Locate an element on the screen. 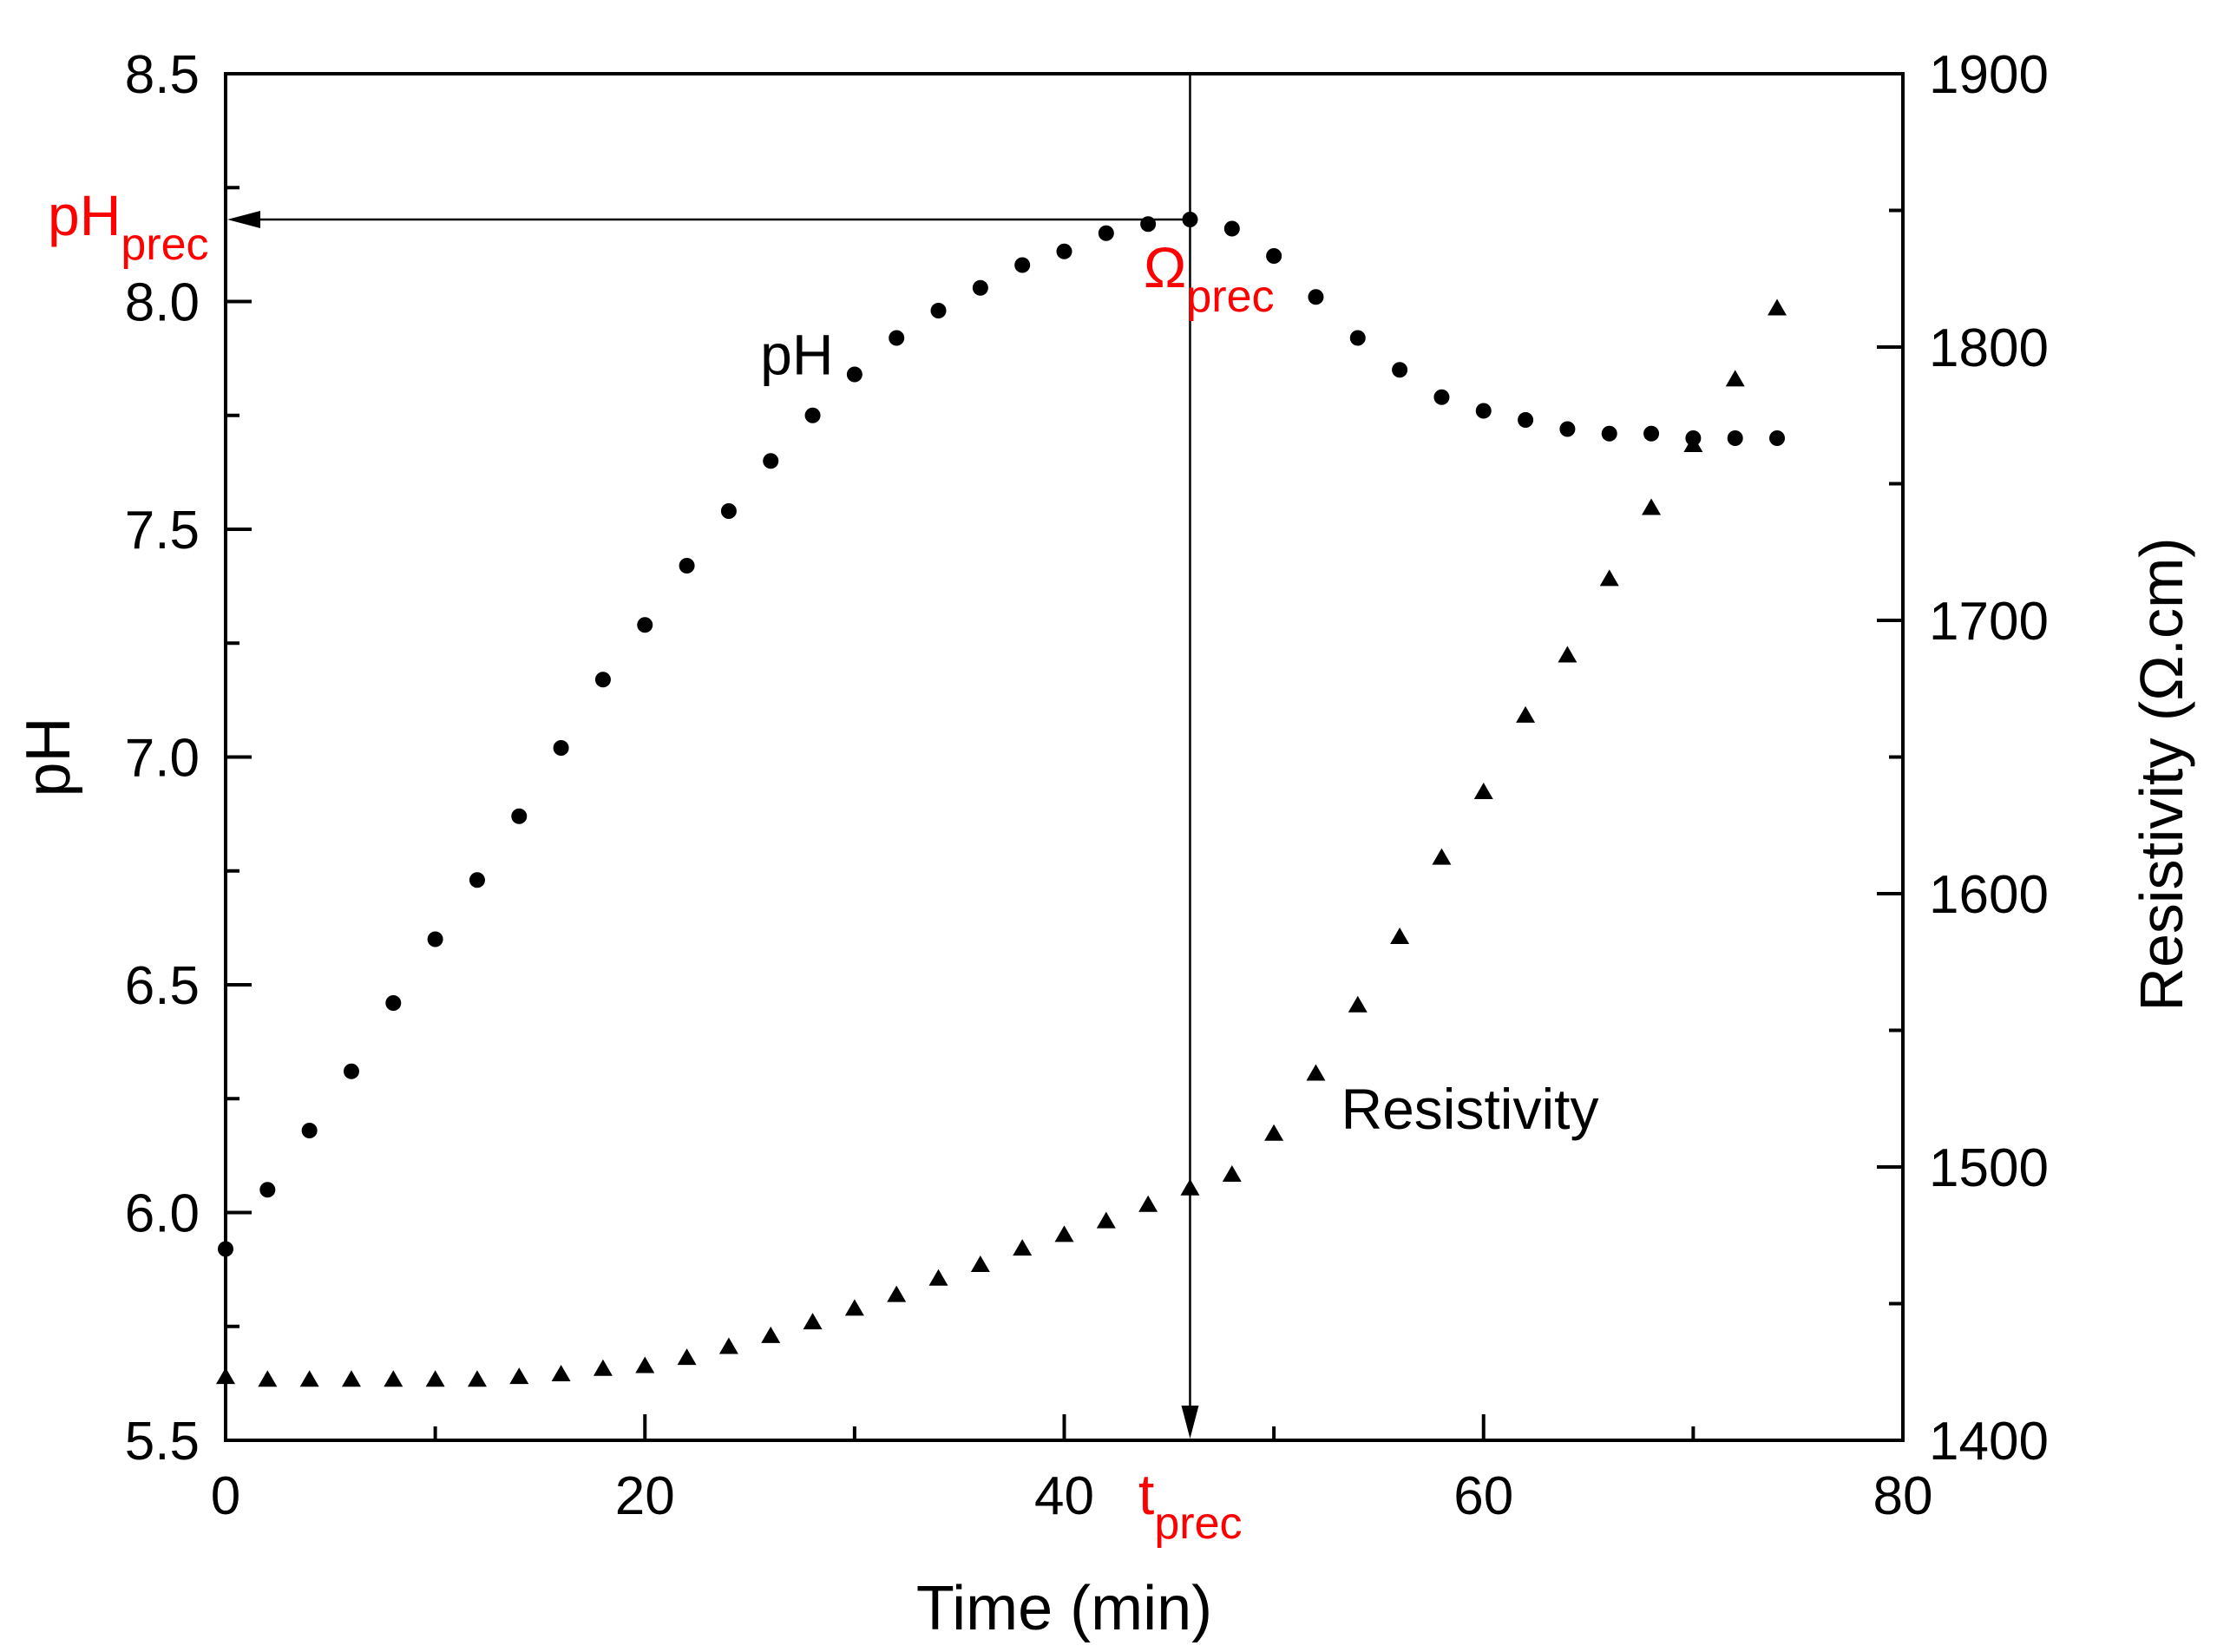 This screenshot has width=2217, height=1652. t-prec-label-sub: prec is located at coordinates (1198, 1523).